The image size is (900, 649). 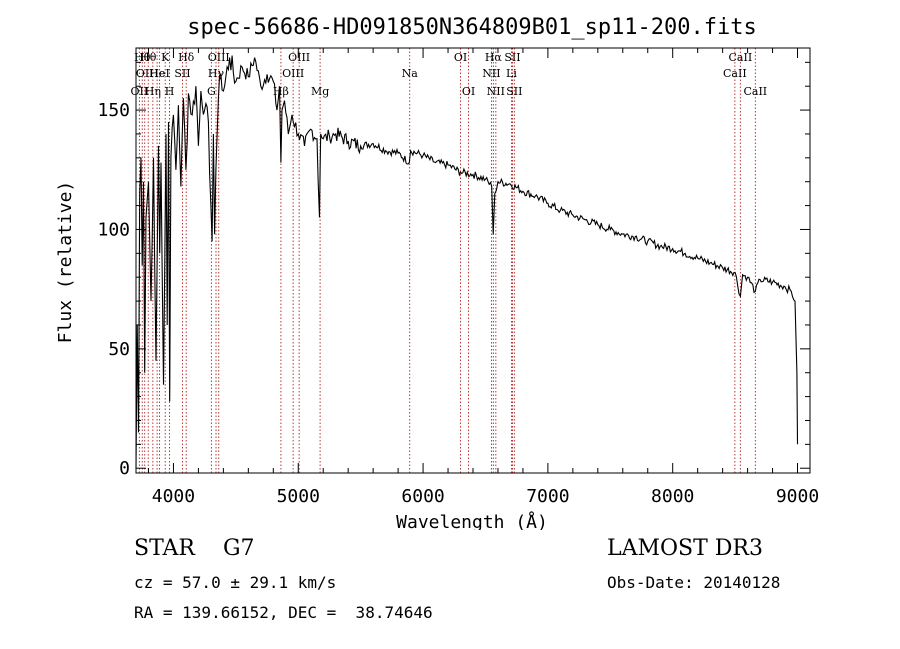 What do you see at coordinates (694, 582) in the screenshot?
I see `observation-date: Obs-Date: 20140128` at bounding box center [694, 582].